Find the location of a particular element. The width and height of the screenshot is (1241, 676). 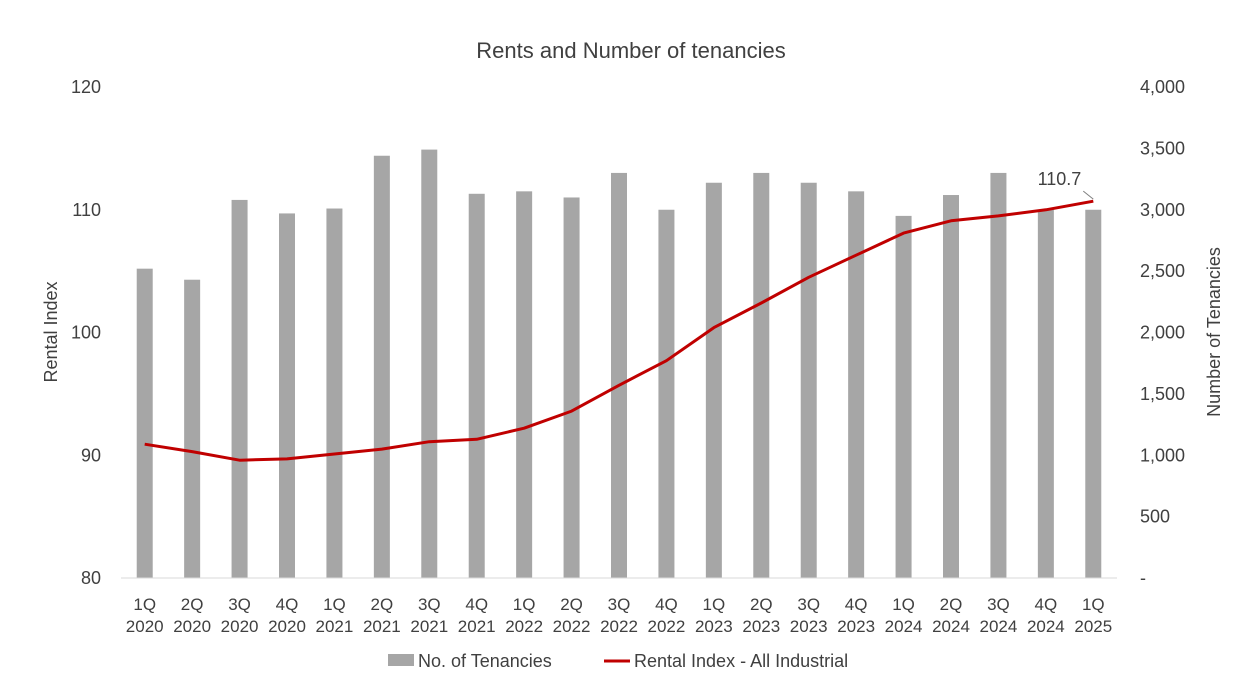

right-tick-label: 1,000 is located at coordinates (1162, 455).